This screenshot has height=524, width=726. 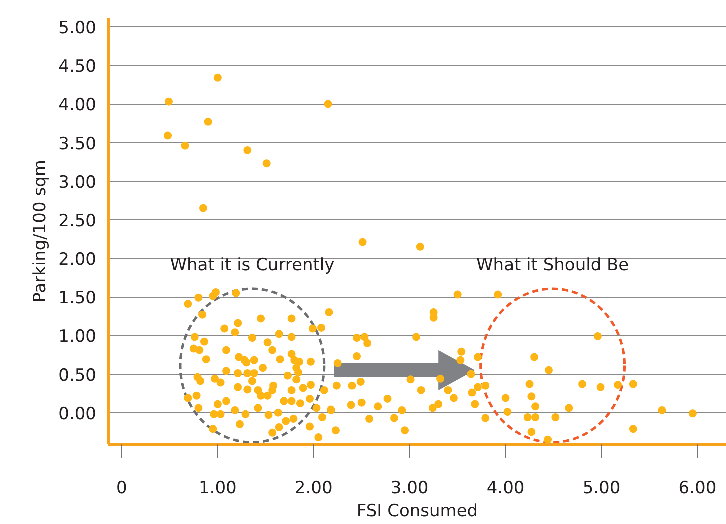 I want to click on x-tick-label: 1.00, so click(x=217, y=488).